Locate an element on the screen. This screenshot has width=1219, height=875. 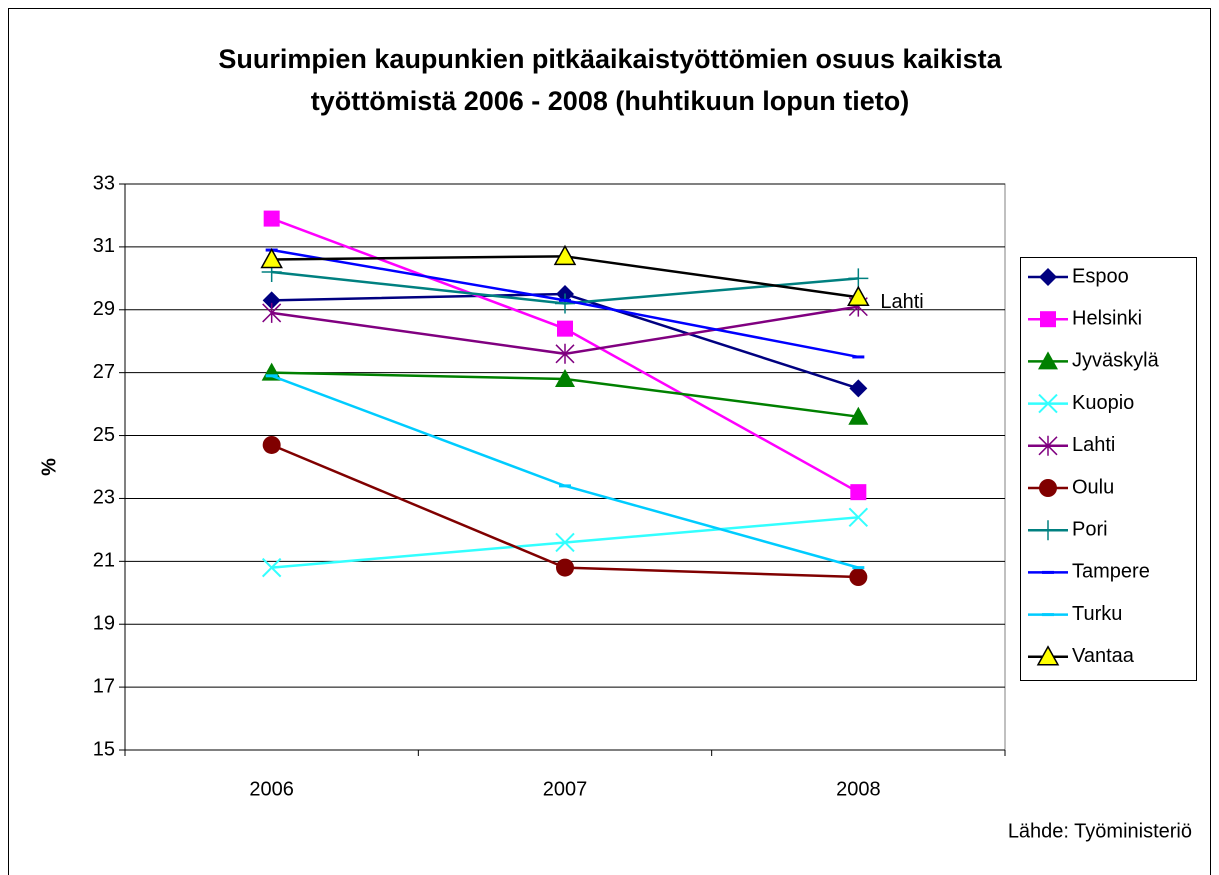
y-tick-label: 29 is located at coordinates (104, 309).